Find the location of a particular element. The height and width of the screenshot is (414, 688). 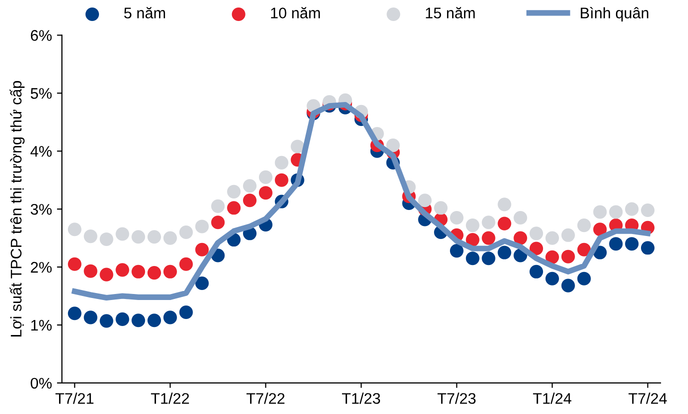

legend-label: Bình quân is located at coordinates (614, 14).